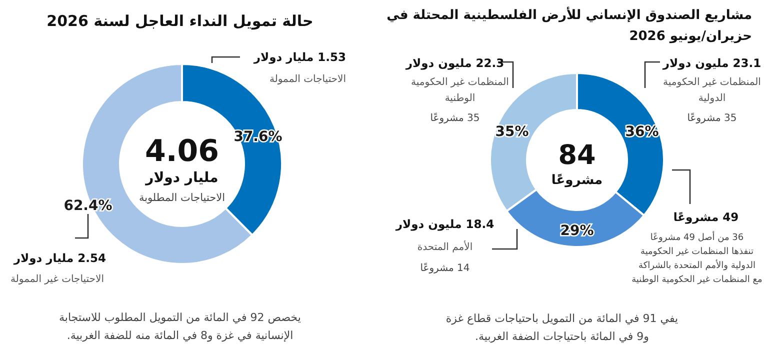  I want to click on annotation: 49 مشروعًا, so click(706, 217).